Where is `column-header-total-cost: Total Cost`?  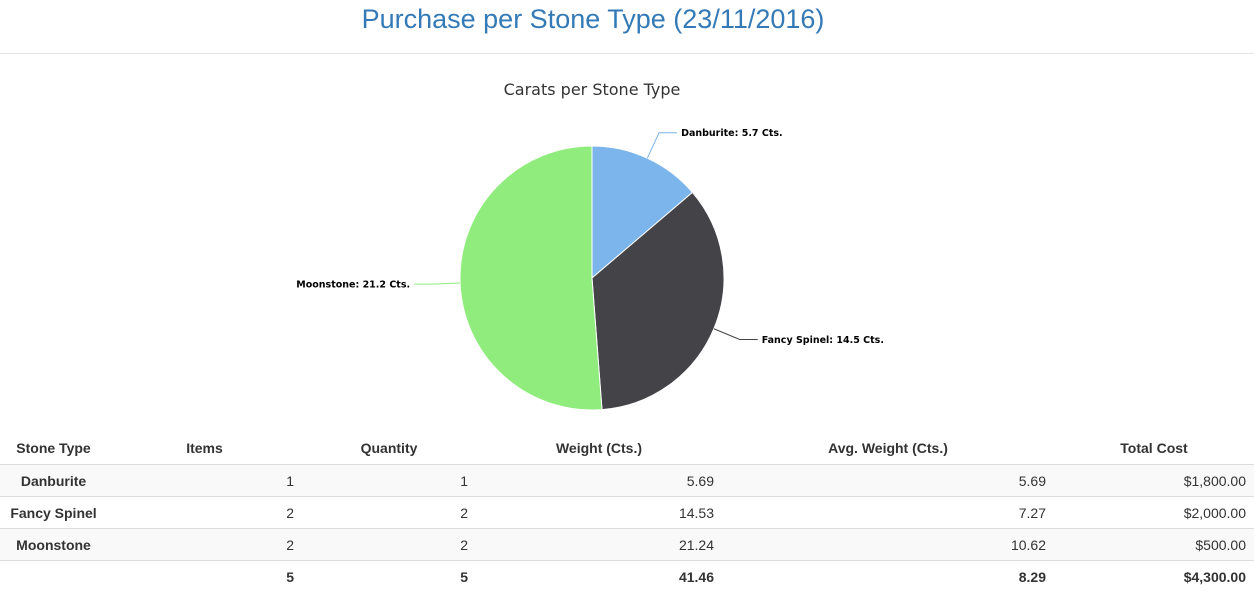
column-header-total-cost: Total Cost is located at coordinates (1154, 448).